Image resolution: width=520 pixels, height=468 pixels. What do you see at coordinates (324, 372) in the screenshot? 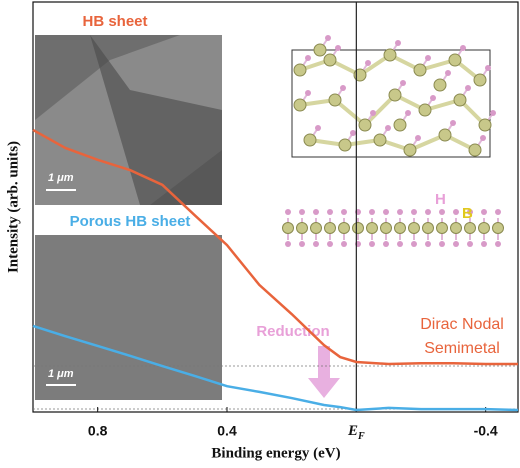
I see `arrow` at bounding box center [324, 372].